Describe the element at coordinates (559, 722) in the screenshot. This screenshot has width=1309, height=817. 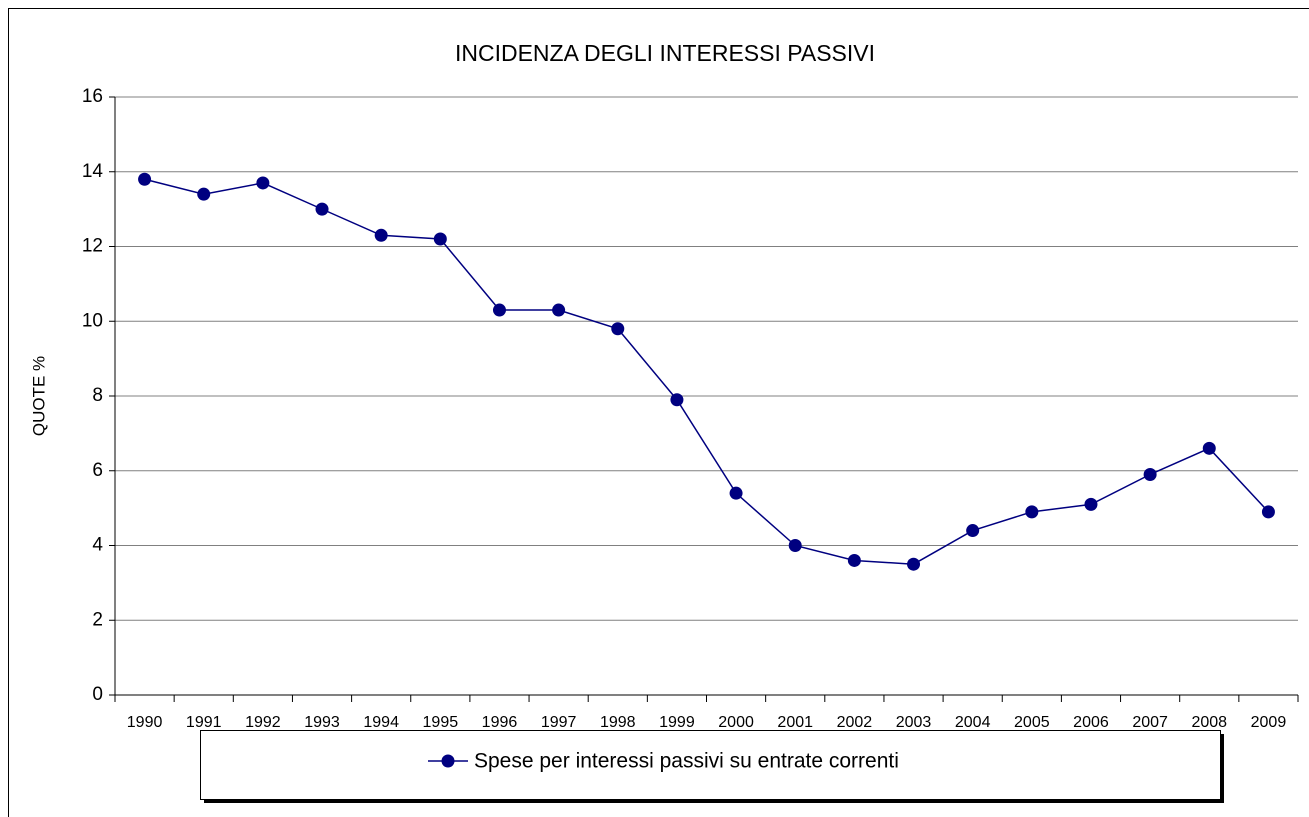
I see `x-tick-label: 1997` at that location.